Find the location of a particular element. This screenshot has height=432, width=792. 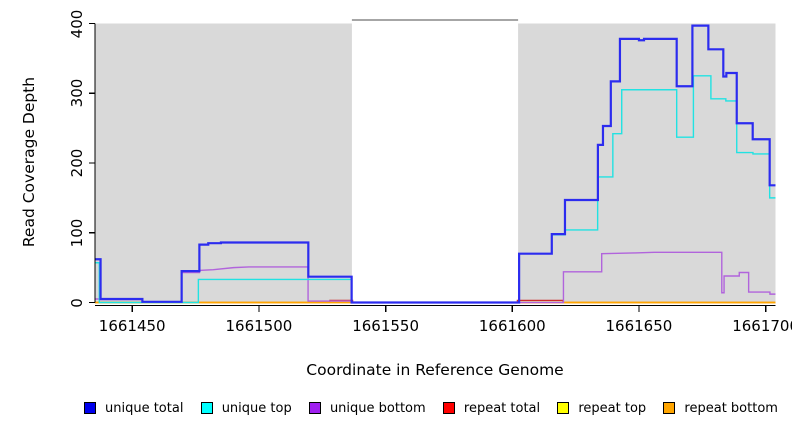

y-tick-label: 0 is located at coordinates (77, 302).